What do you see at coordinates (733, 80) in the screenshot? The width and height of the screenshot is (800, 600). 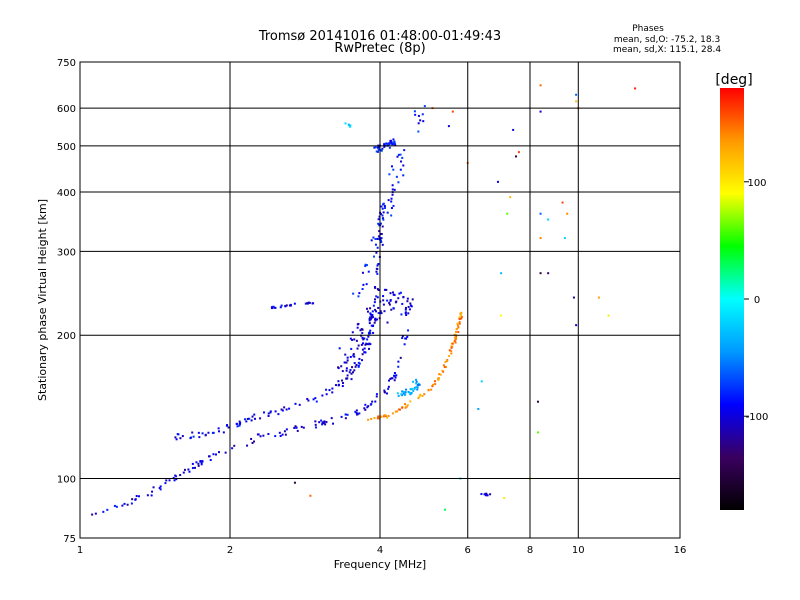 I see `colorbar-label: [deg]` at bounding box center [733, 80].